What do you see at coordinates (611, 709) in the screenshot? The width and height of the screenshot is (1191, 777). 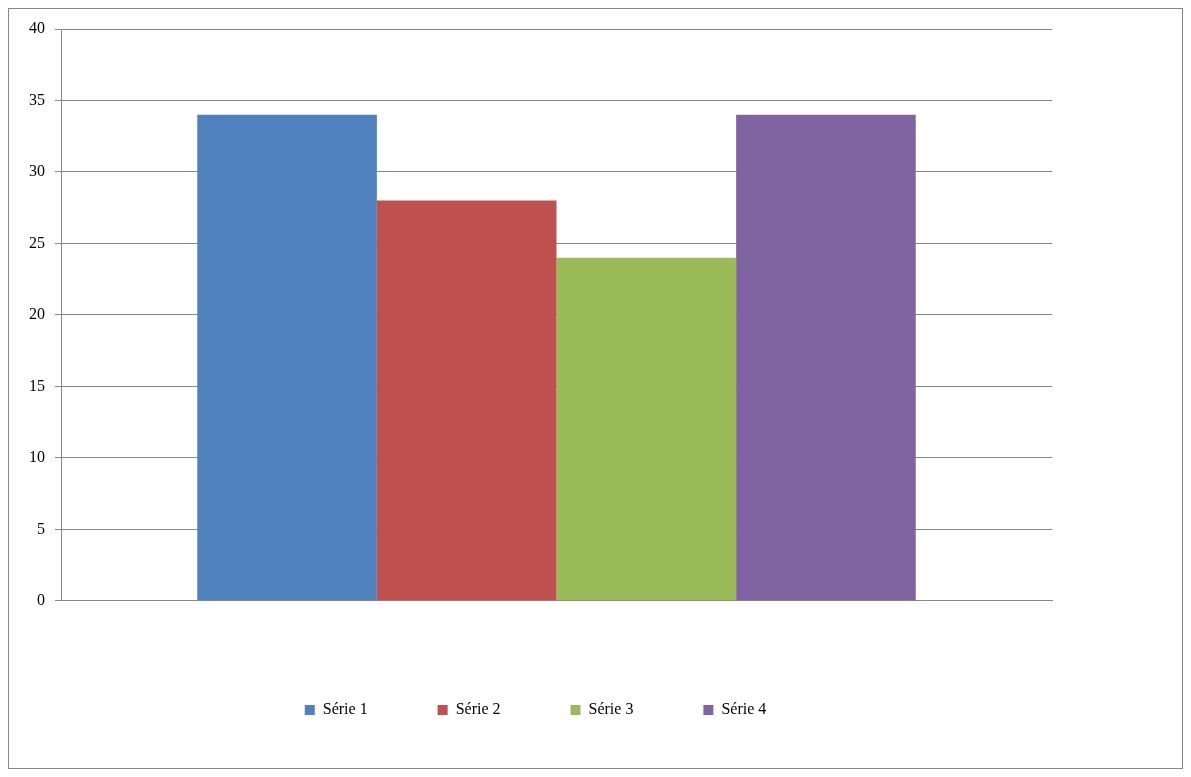 I see `legend-label: Série 3` at bounding box center [611, 709].